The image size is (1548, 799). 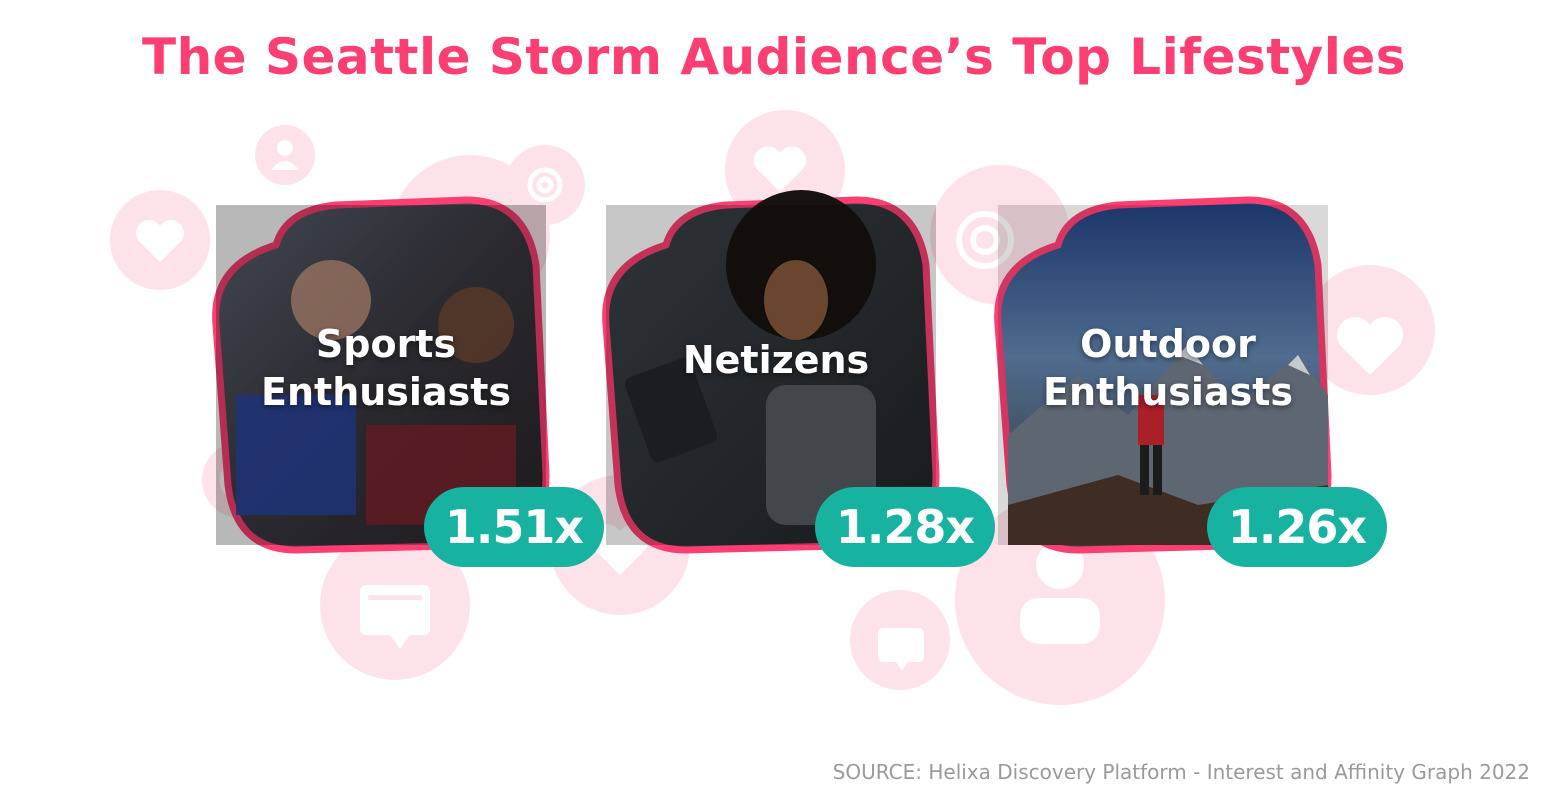 I want to click on woman-with-tablet-photo, so click(x=771, y=372).